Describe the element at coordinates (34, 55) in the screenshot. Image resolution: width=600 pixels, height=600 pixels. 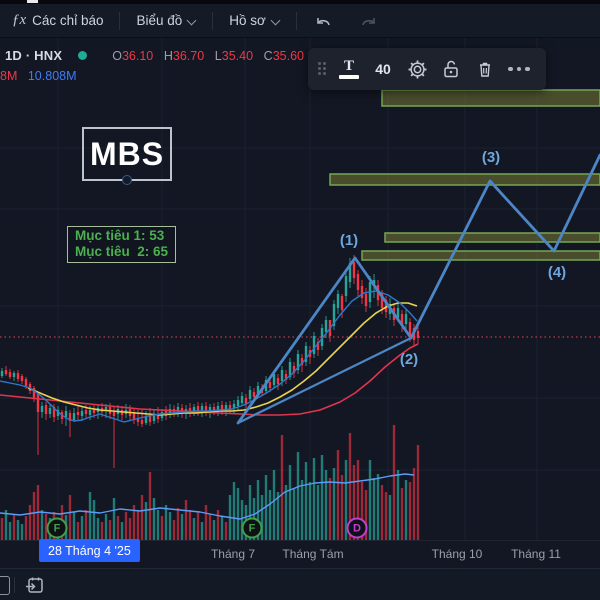
I see `timeframe-exchange: 1D · HNX` at that location.